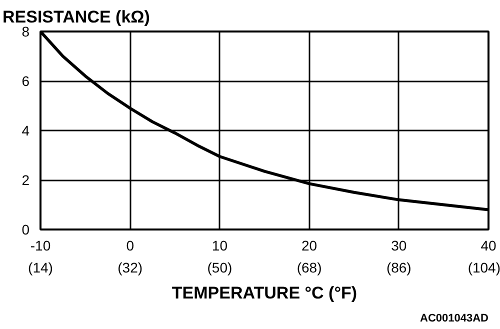  Describe the element at coordinates (26, 230) in the screenshot. I see `y-tick-label: 0` at that location.